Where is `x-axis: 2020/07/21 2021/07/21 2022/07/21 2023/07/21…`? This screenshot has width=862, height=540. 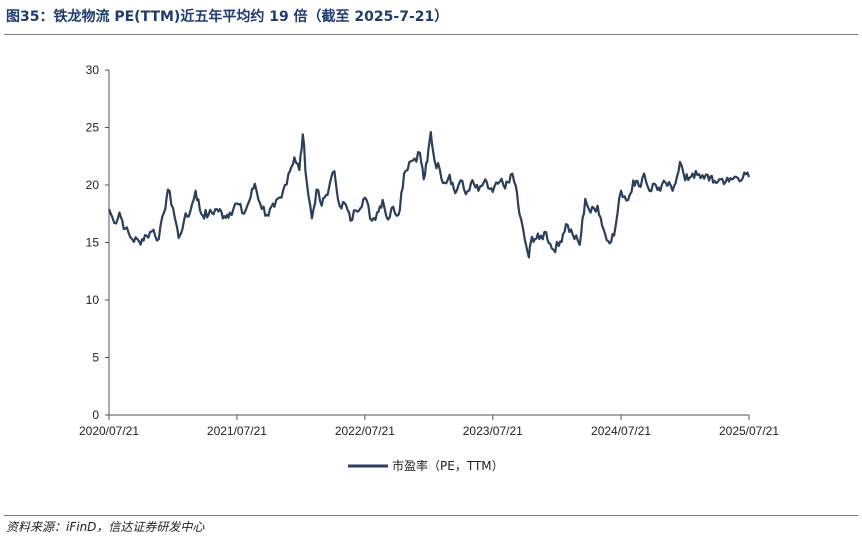 x-axis: 2020/07/21 2021/07/21 2022/07/21 2023/07/21… is located at coordinates (429, 426).